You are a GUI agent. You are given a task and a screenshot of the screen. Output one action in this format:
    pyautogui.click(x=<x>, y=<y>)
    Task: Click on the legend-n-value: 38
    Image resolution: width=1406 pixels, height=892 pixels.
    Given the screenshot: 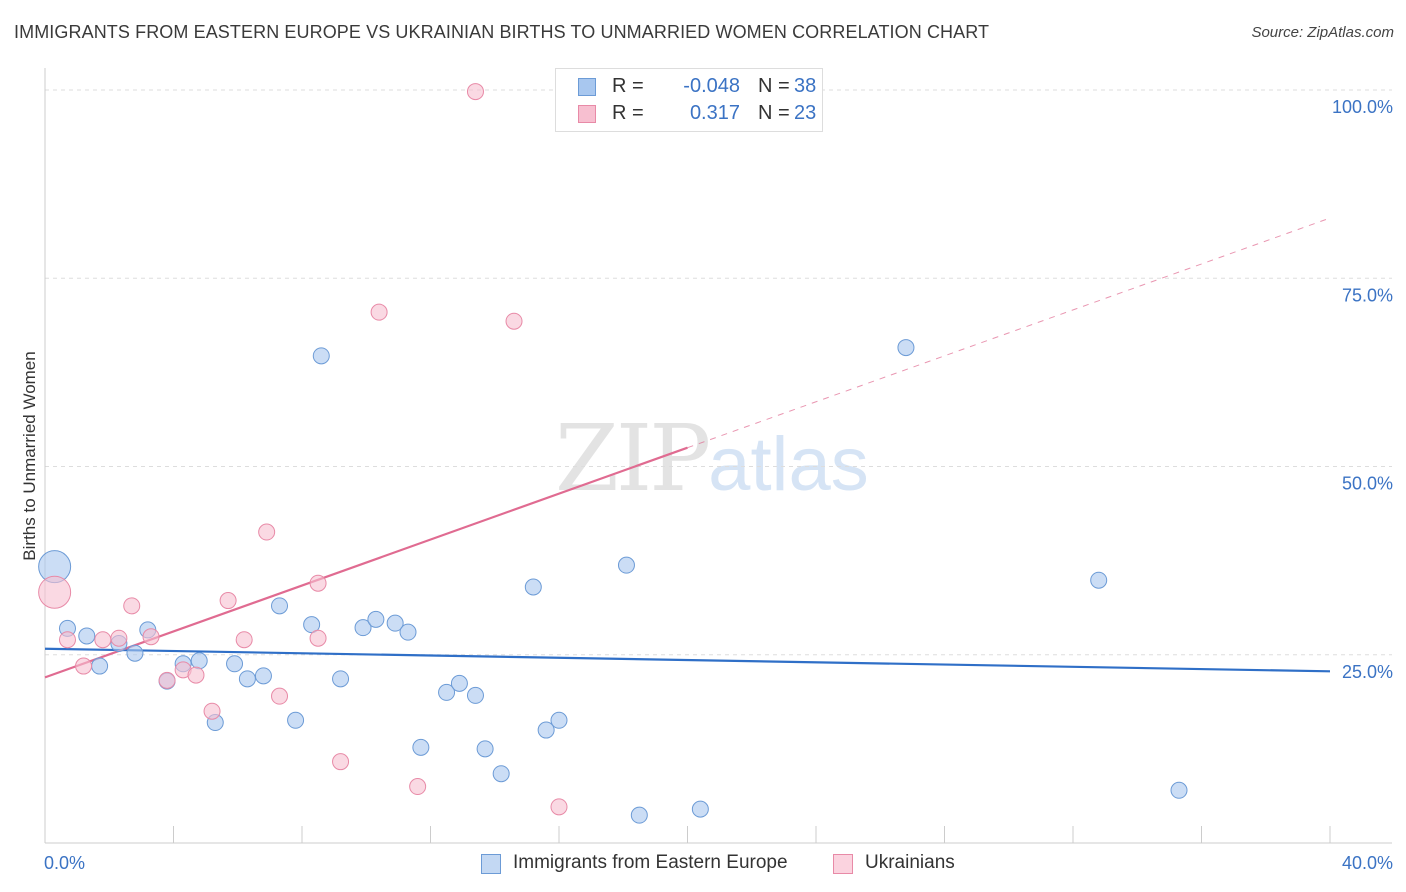 What is the action you would take?
    pyautogui.click(x=805, y=86)
    